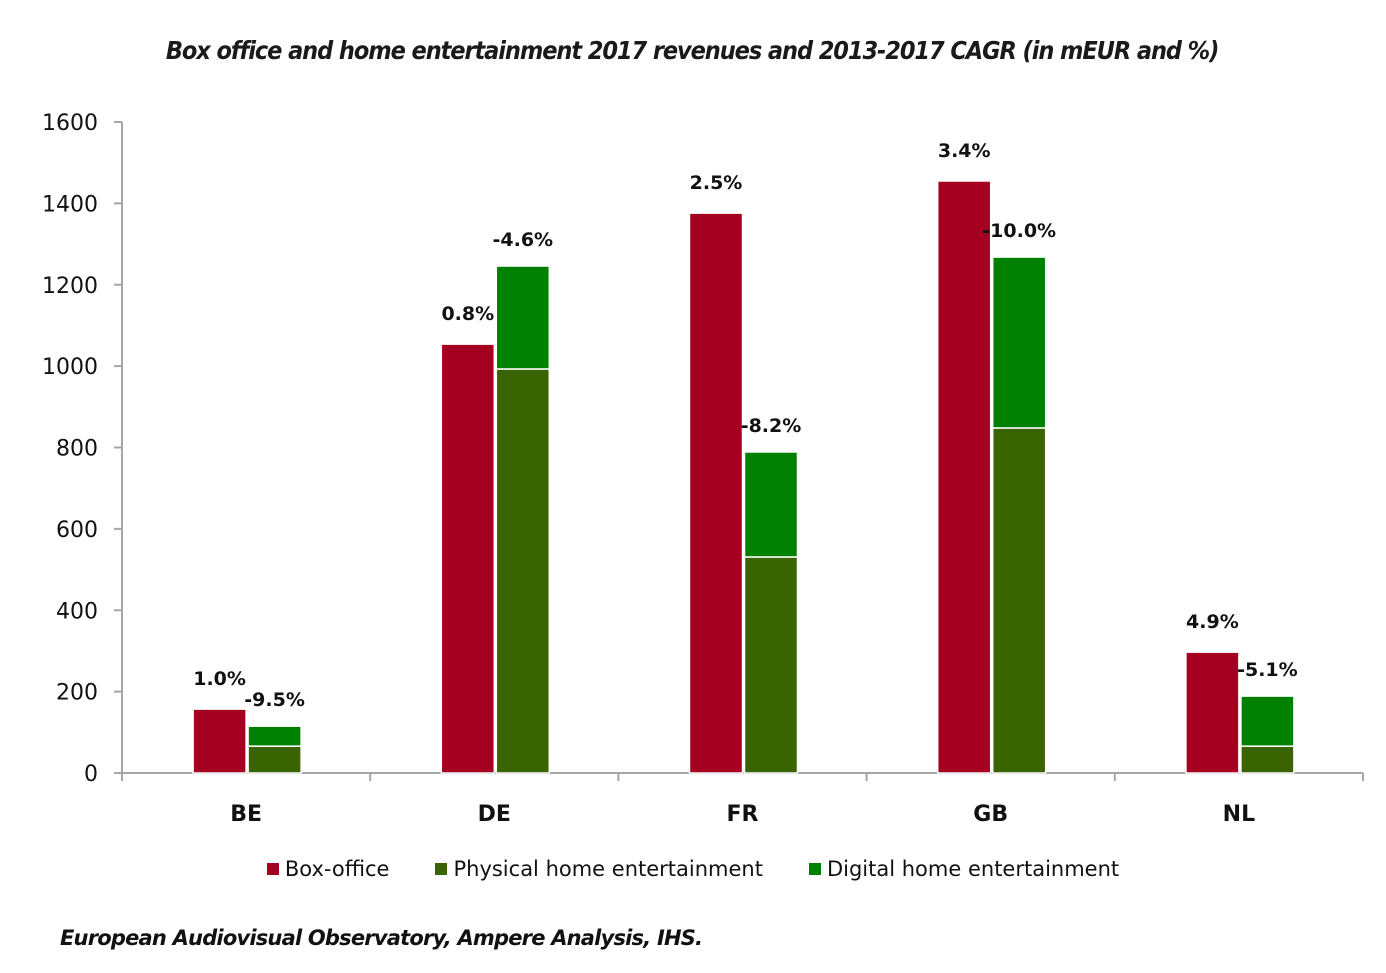 The width and height of the screenshot is (1386, 973). Describe the element at coordinates (964, 151) in the screenshot. I see `data-label-box-office: 3.4%` at that location.